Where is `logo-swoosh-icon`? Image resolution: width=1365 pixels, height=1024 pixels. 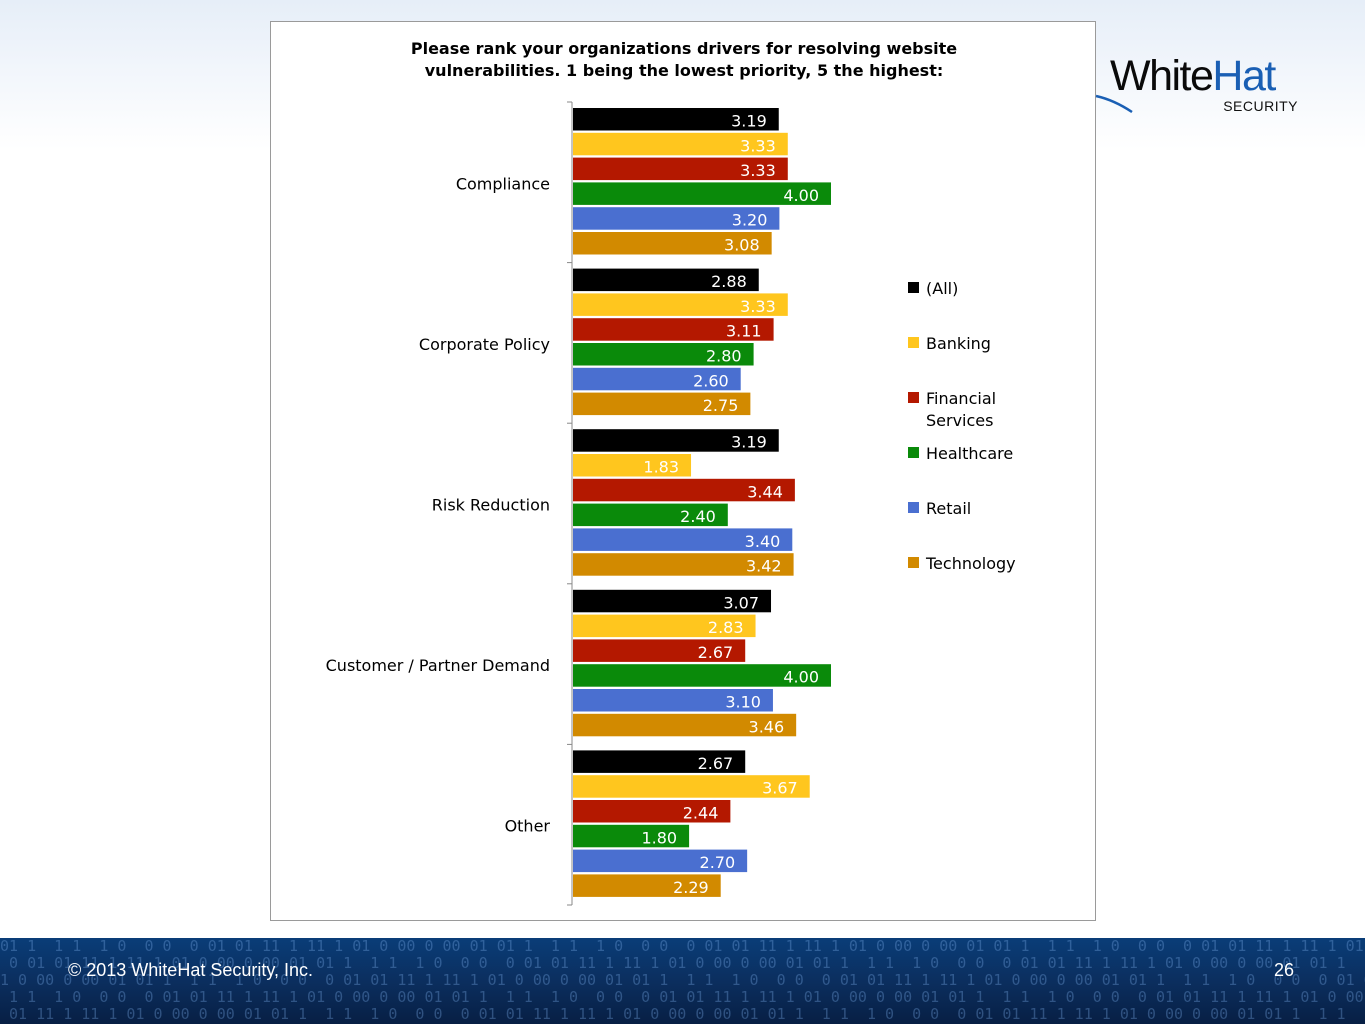
logo-swoosh-icon is located at coordinates (1114, 104).